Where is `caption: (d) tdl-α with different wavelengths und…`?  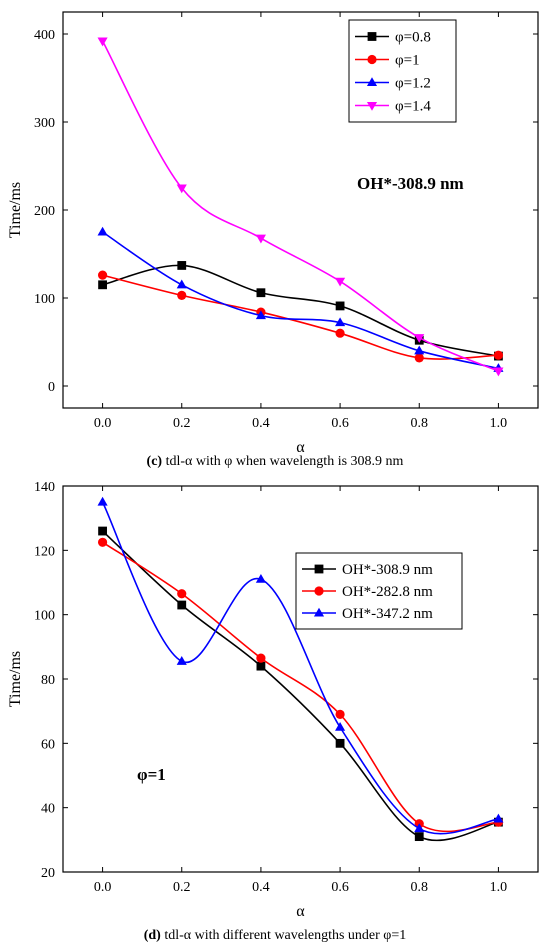 caption: (d) tdl-α with different wavelengths und… is located at coordinates (275, 935).